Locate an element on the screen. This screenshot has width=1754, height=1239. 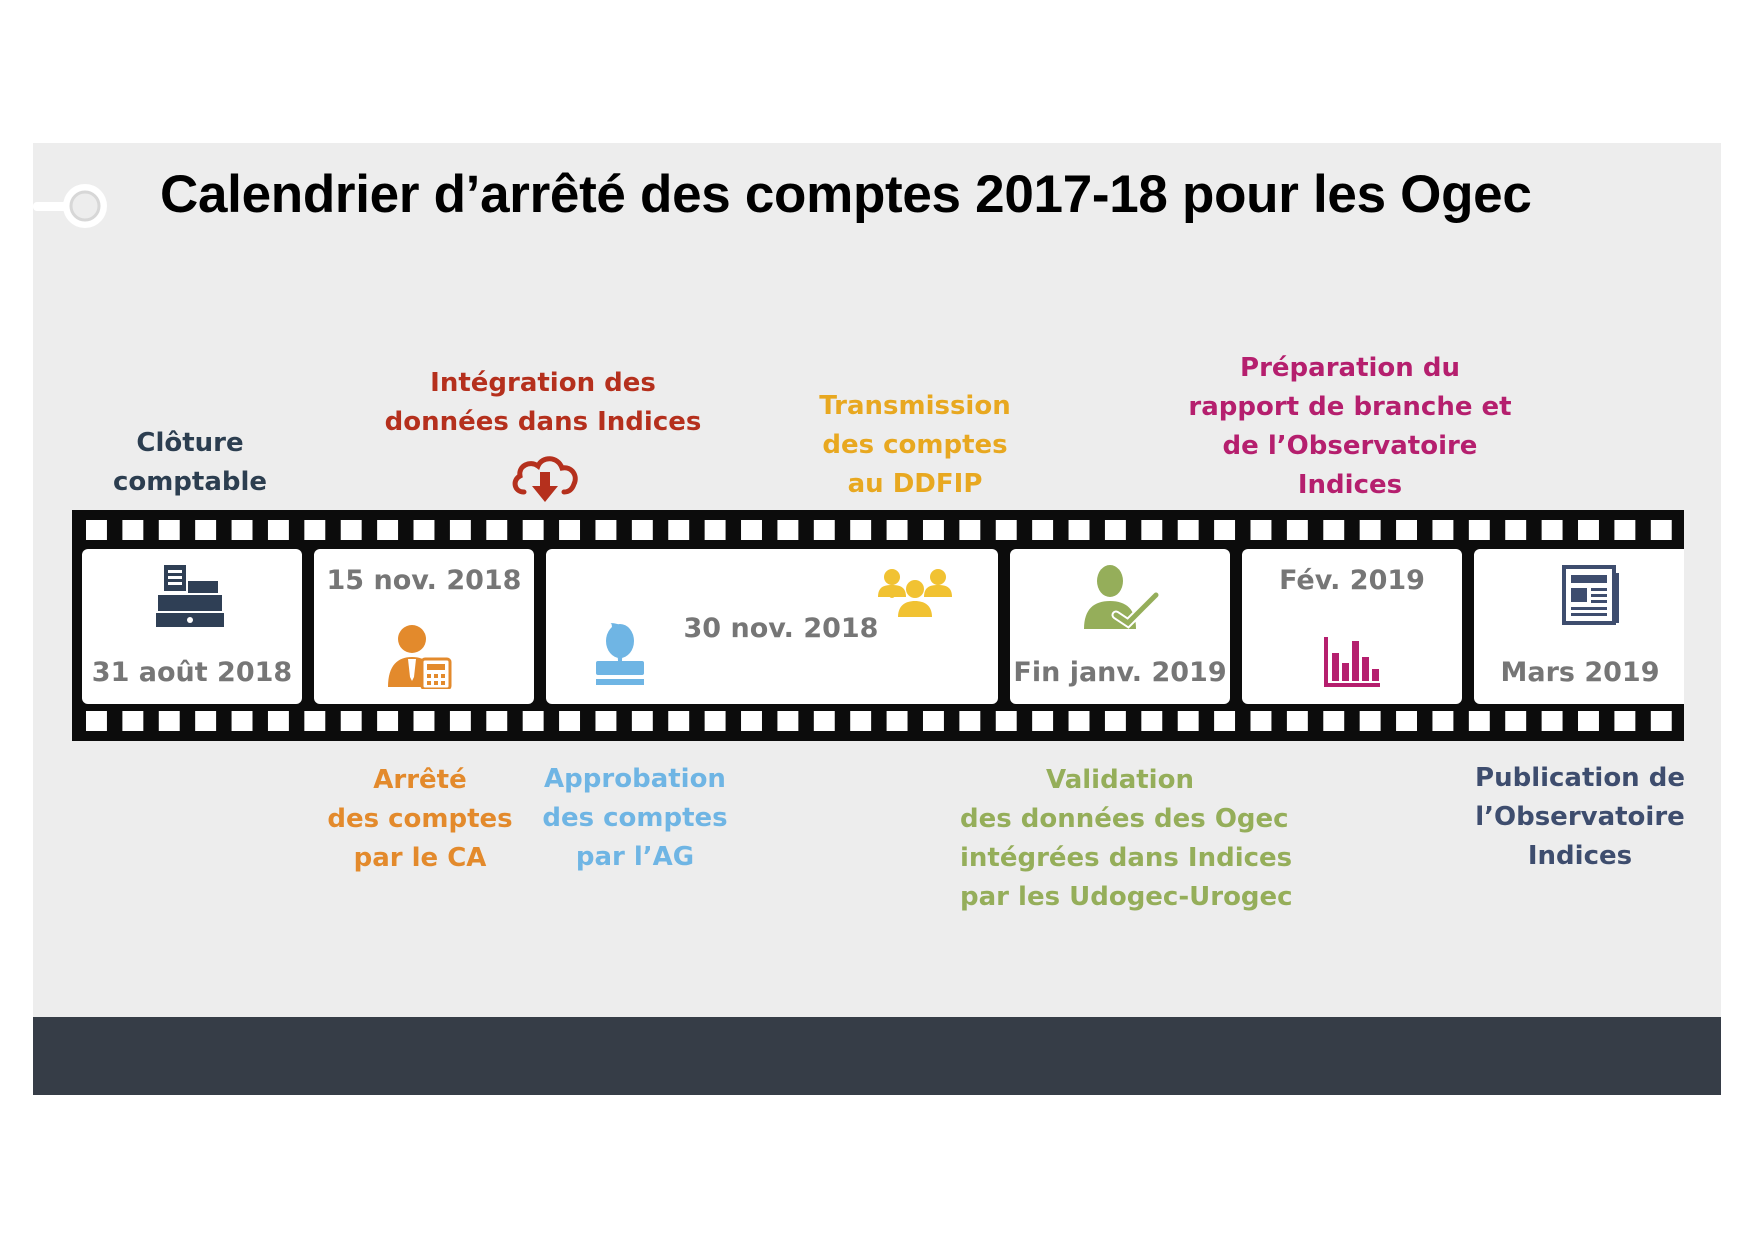
film-perforations-bottom is located at coordinates (878, 721).